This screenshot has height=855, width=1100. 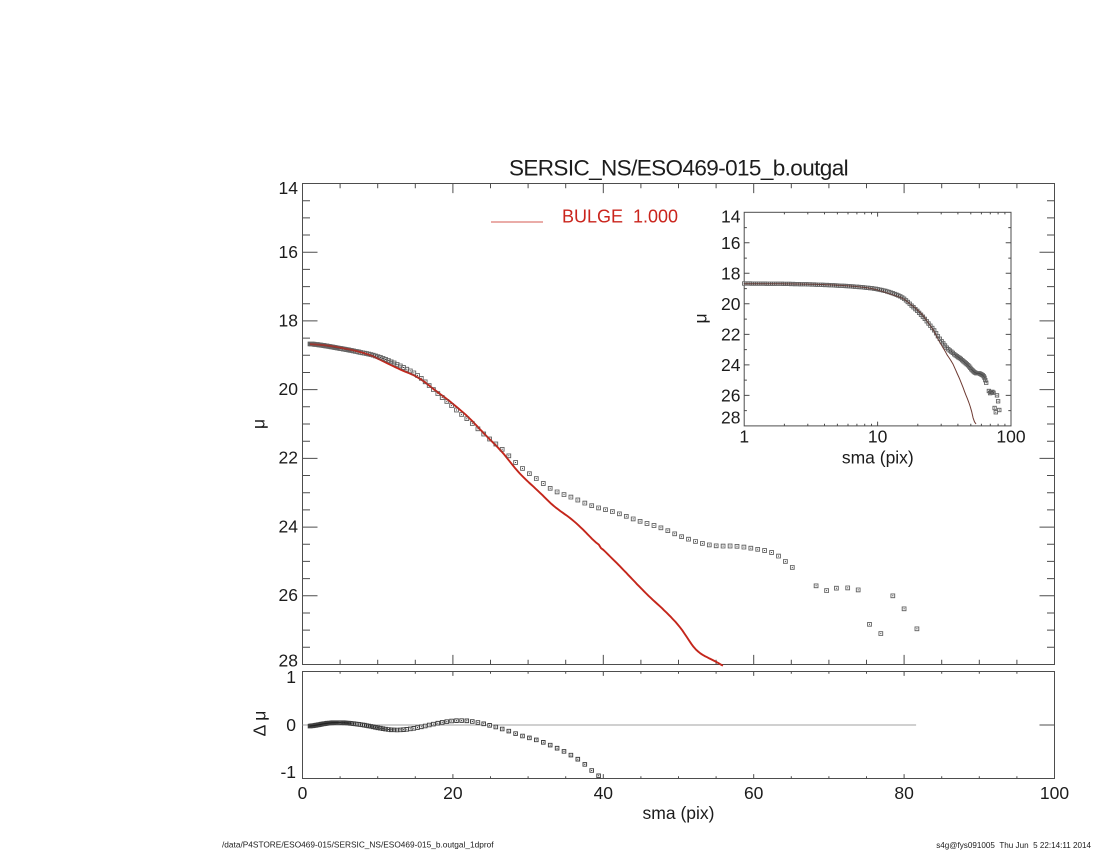 I want to click on svg-text: Δ μ, so click(x=260, y=724).